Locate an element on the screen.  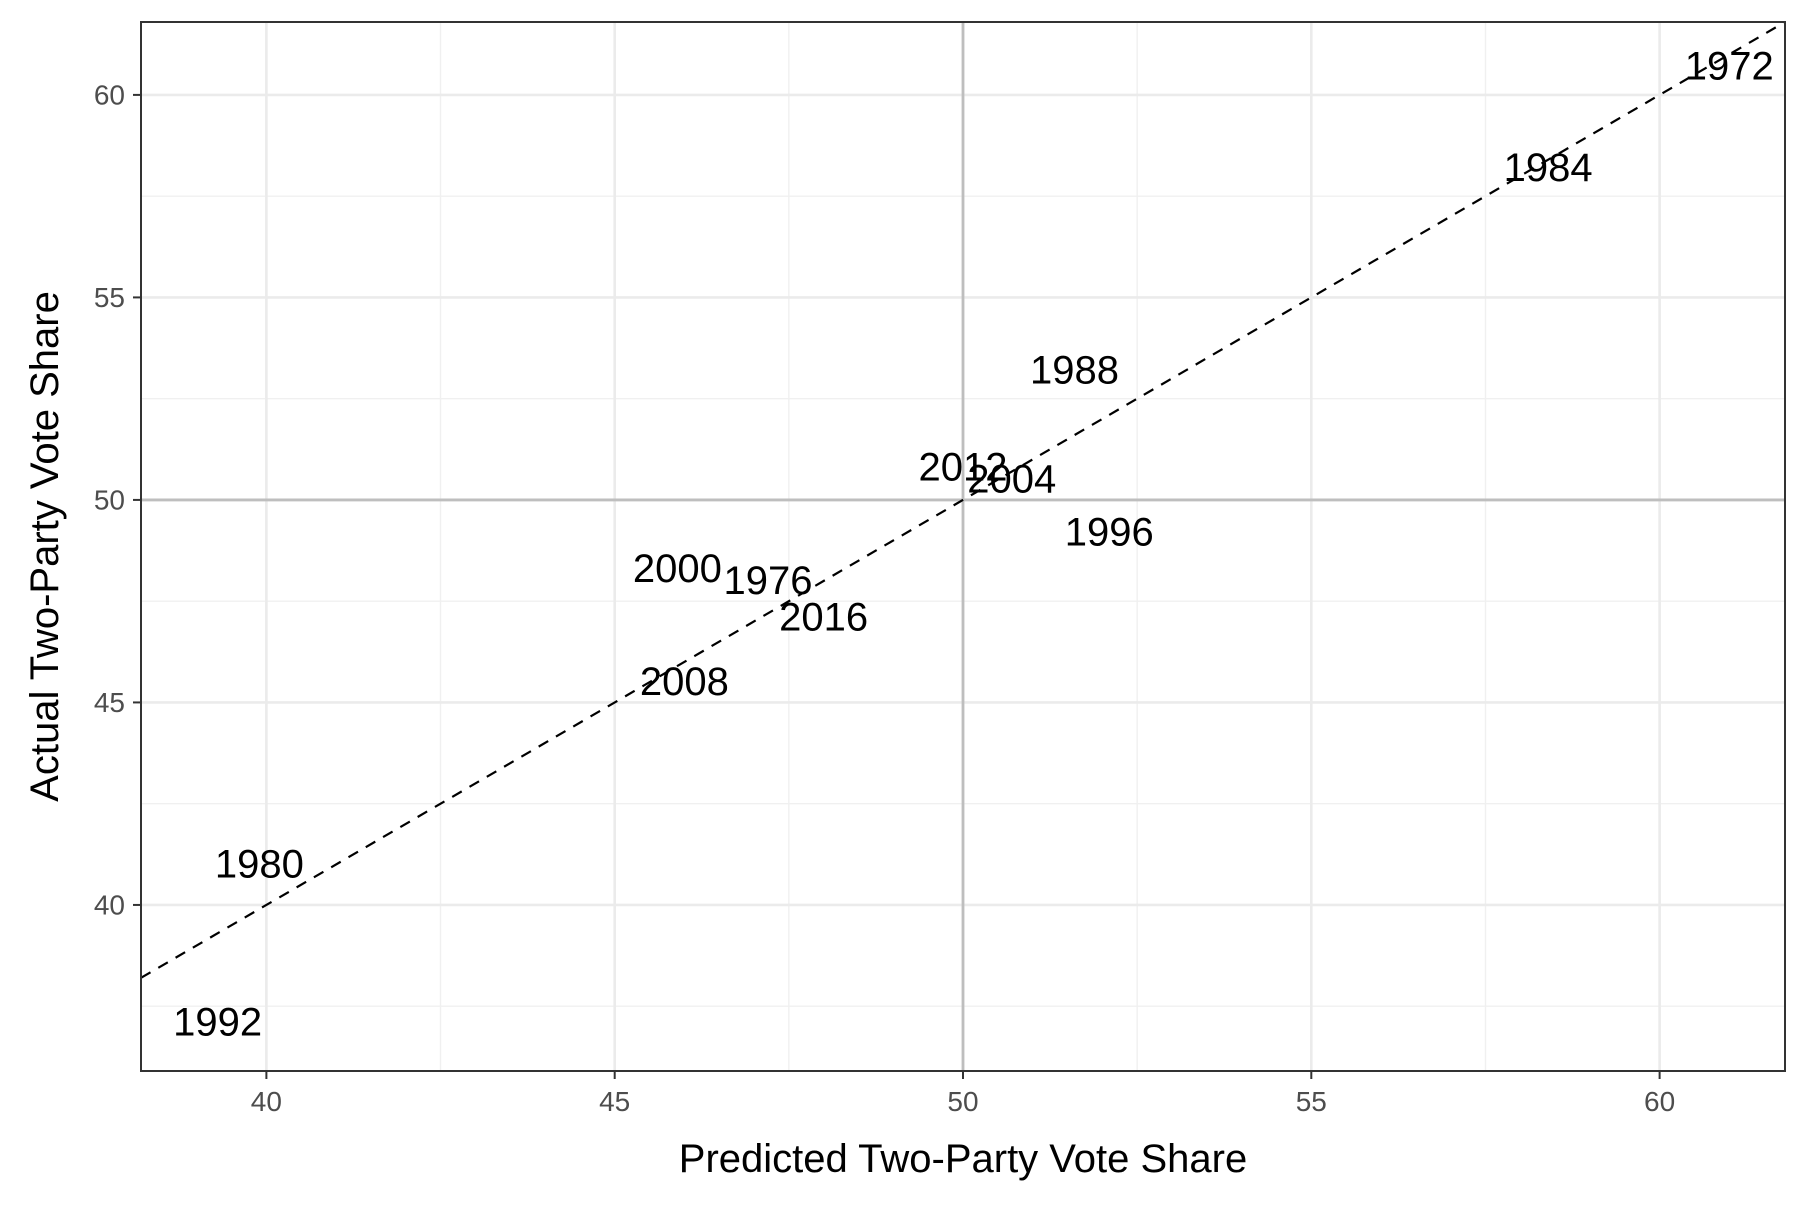
x-tick-label: 60 is located at coordinates (1659, 1101).